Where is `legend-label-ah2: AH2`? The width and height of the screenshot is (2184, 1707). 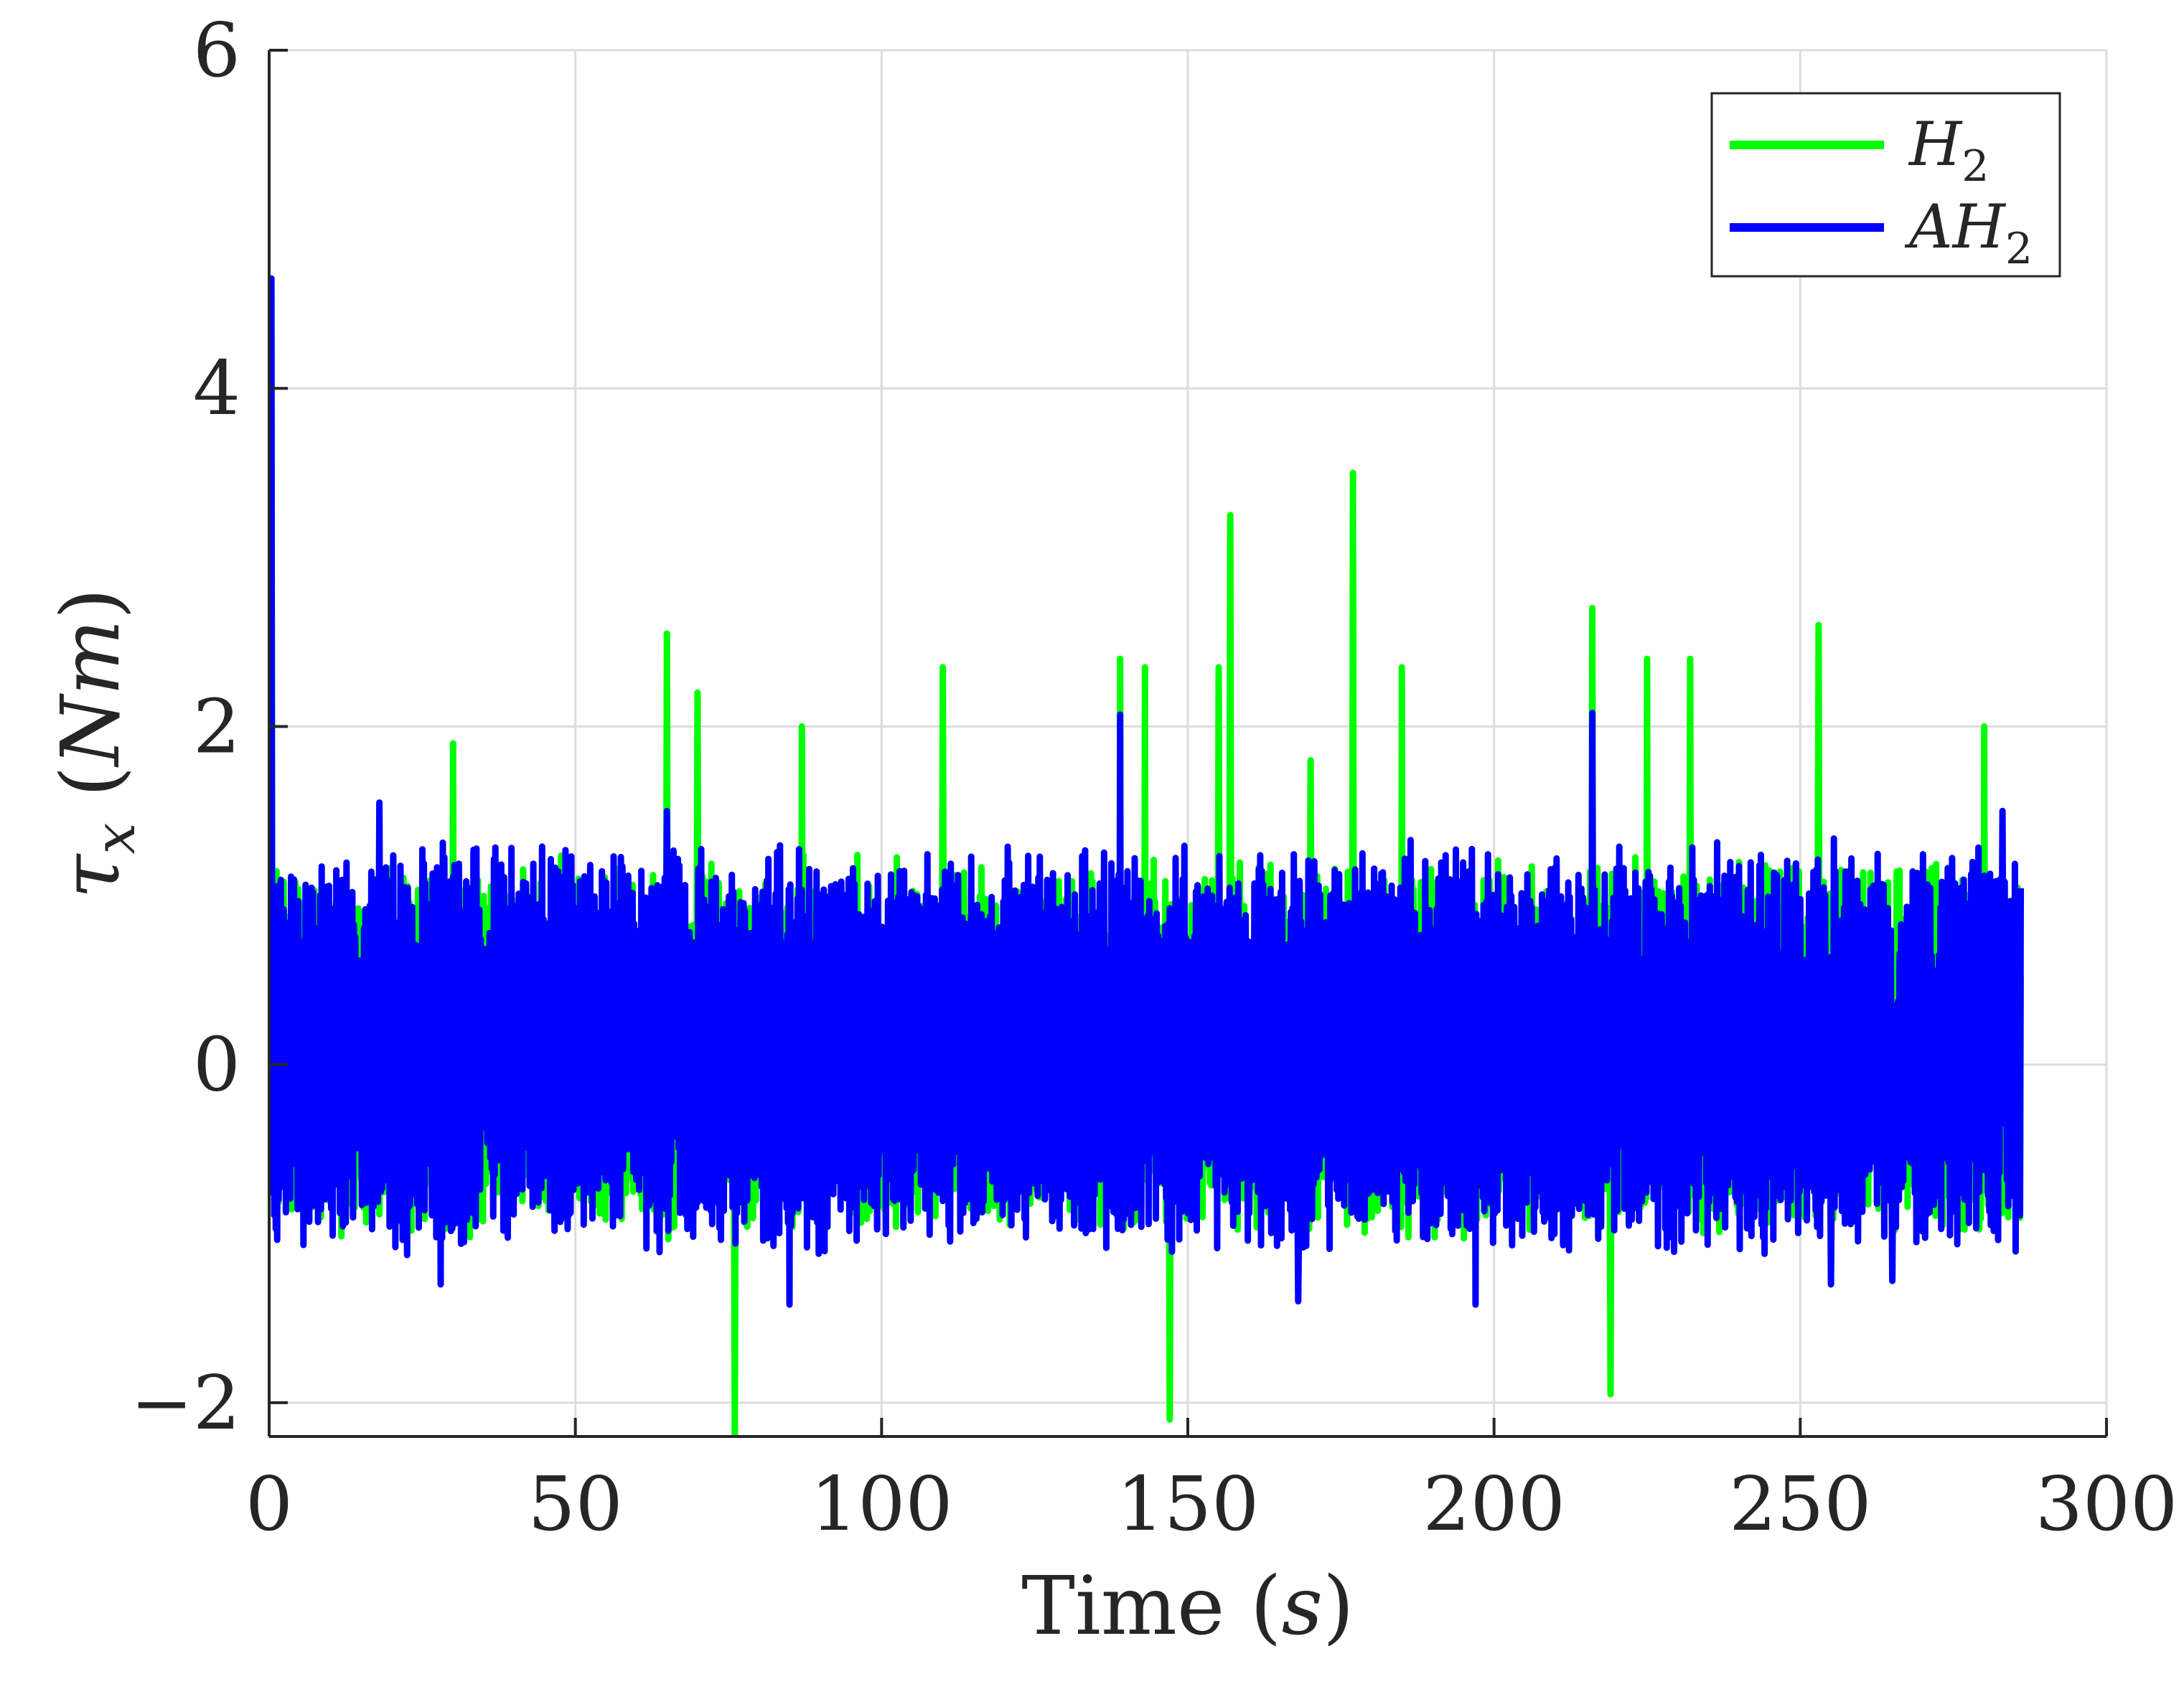 legend-label-ah2: AH2 is located at coordinates (1968, 233).